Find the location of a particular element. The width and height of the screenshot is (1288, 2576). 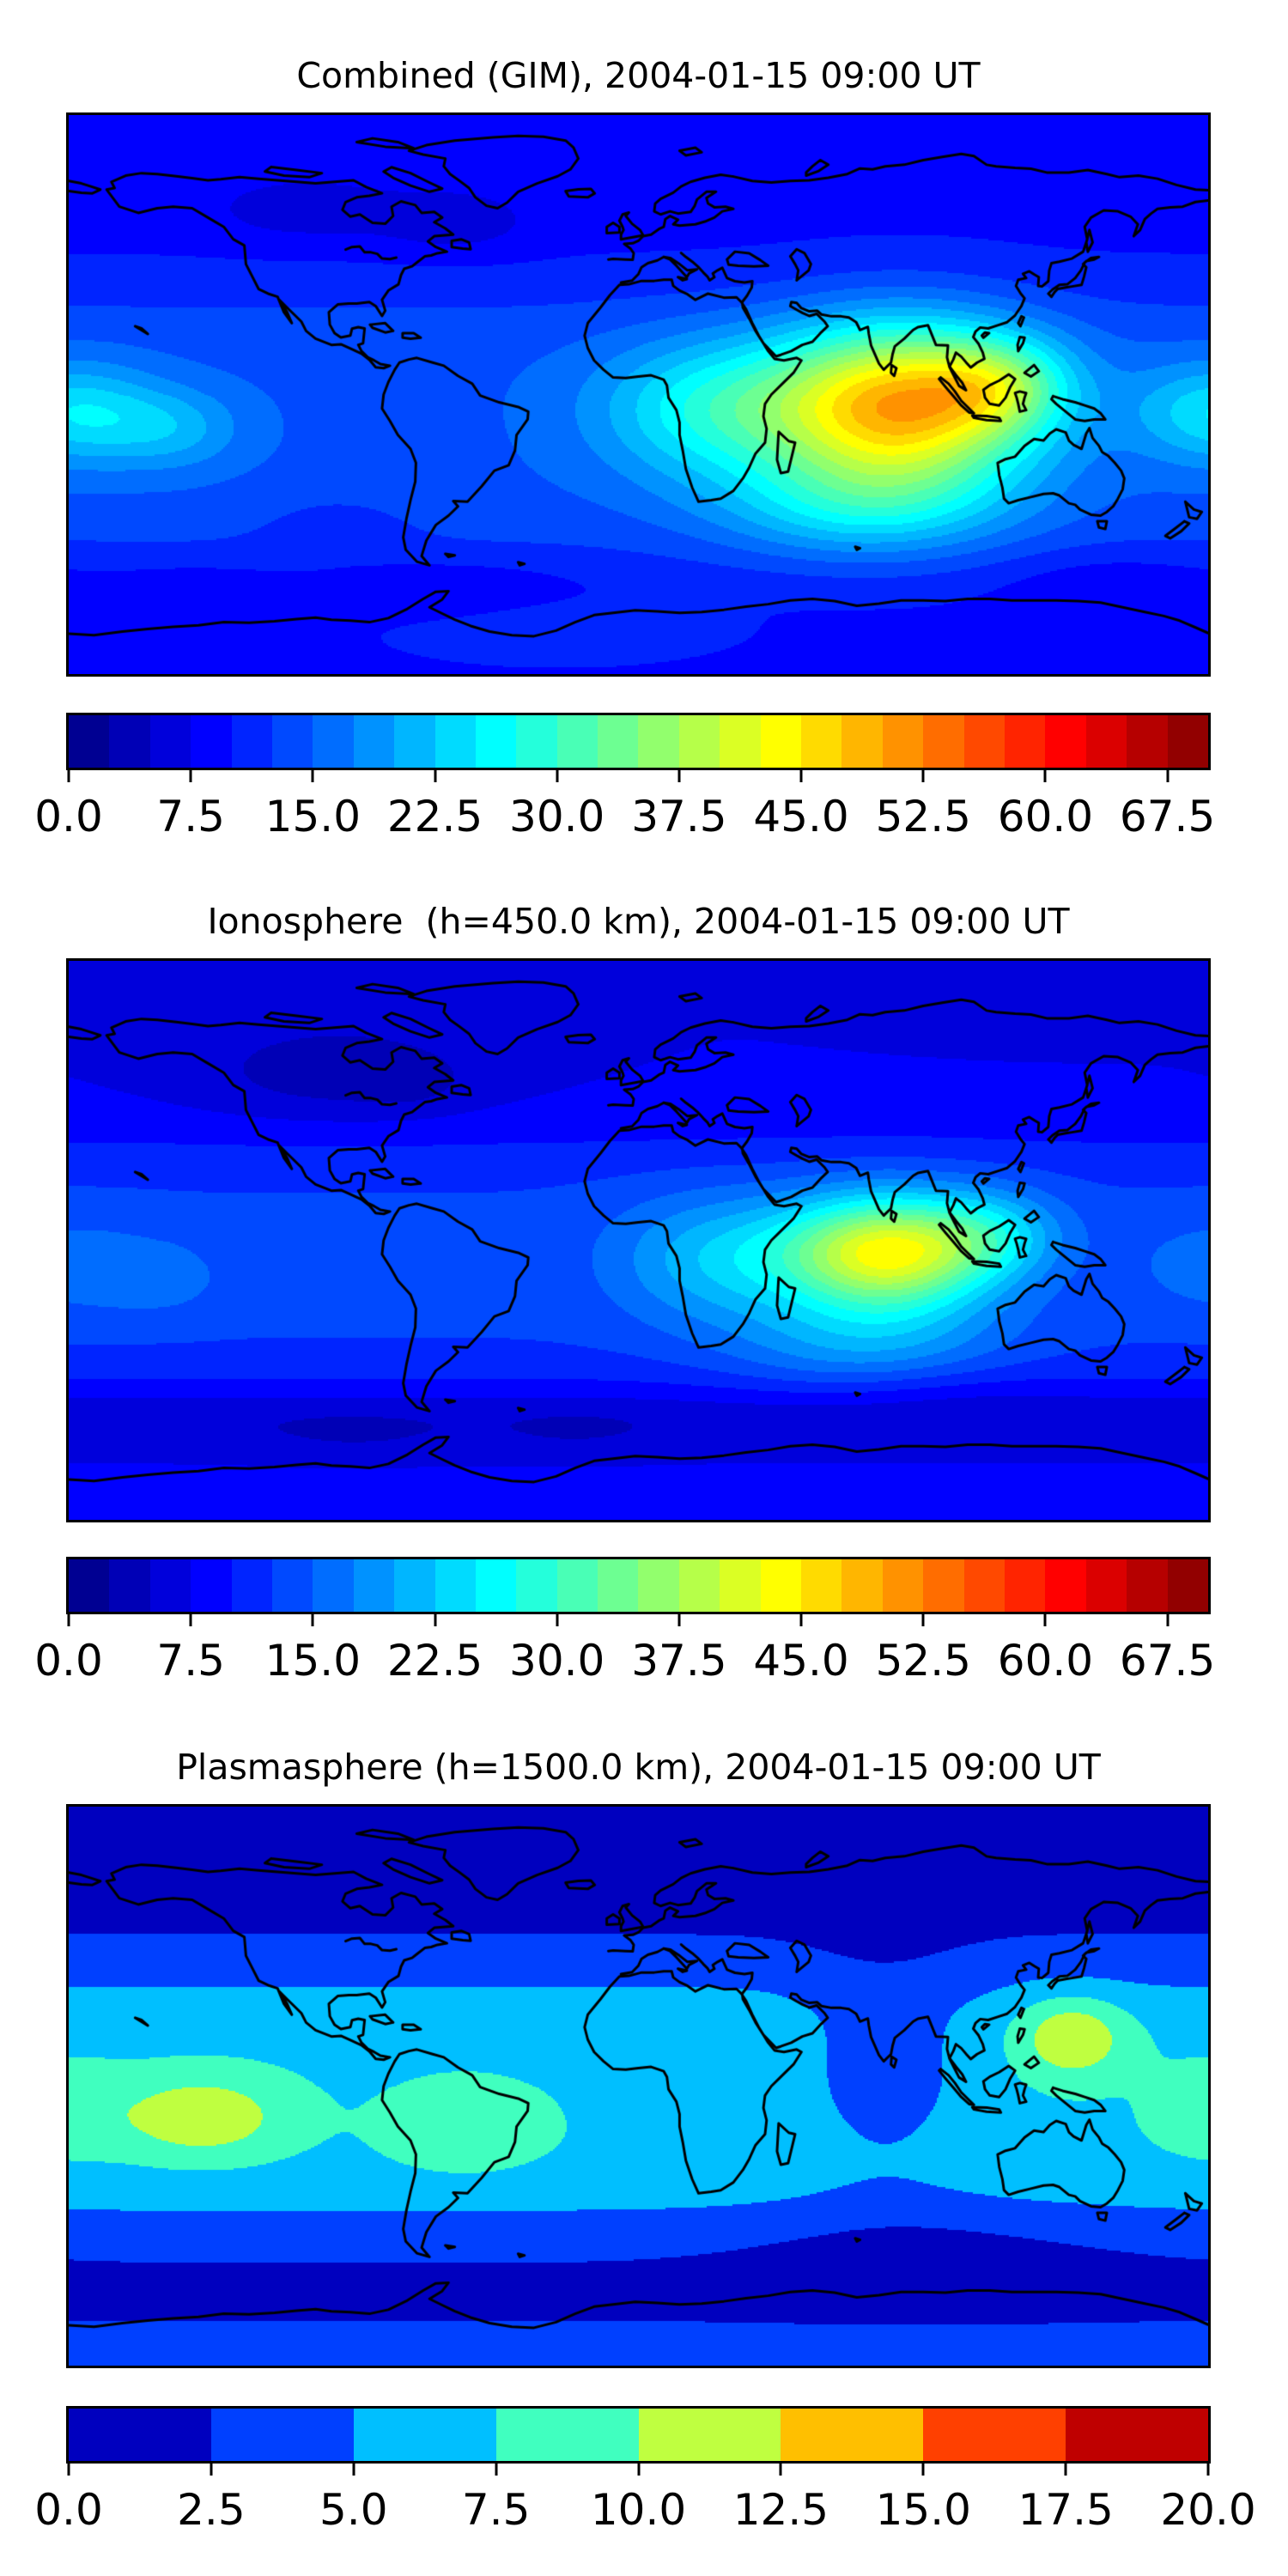

colorbar-combined is located at coordinates (638, 742).